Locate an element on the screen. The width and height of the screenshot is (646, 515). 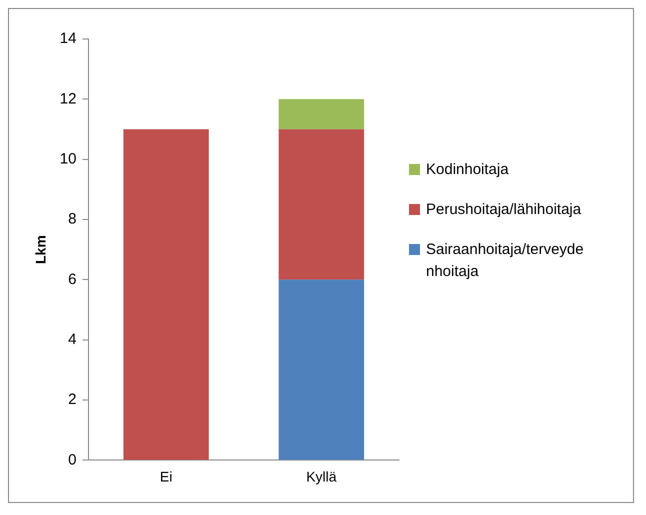
y-tick-label: 0 is located at coordinates (72, 459).